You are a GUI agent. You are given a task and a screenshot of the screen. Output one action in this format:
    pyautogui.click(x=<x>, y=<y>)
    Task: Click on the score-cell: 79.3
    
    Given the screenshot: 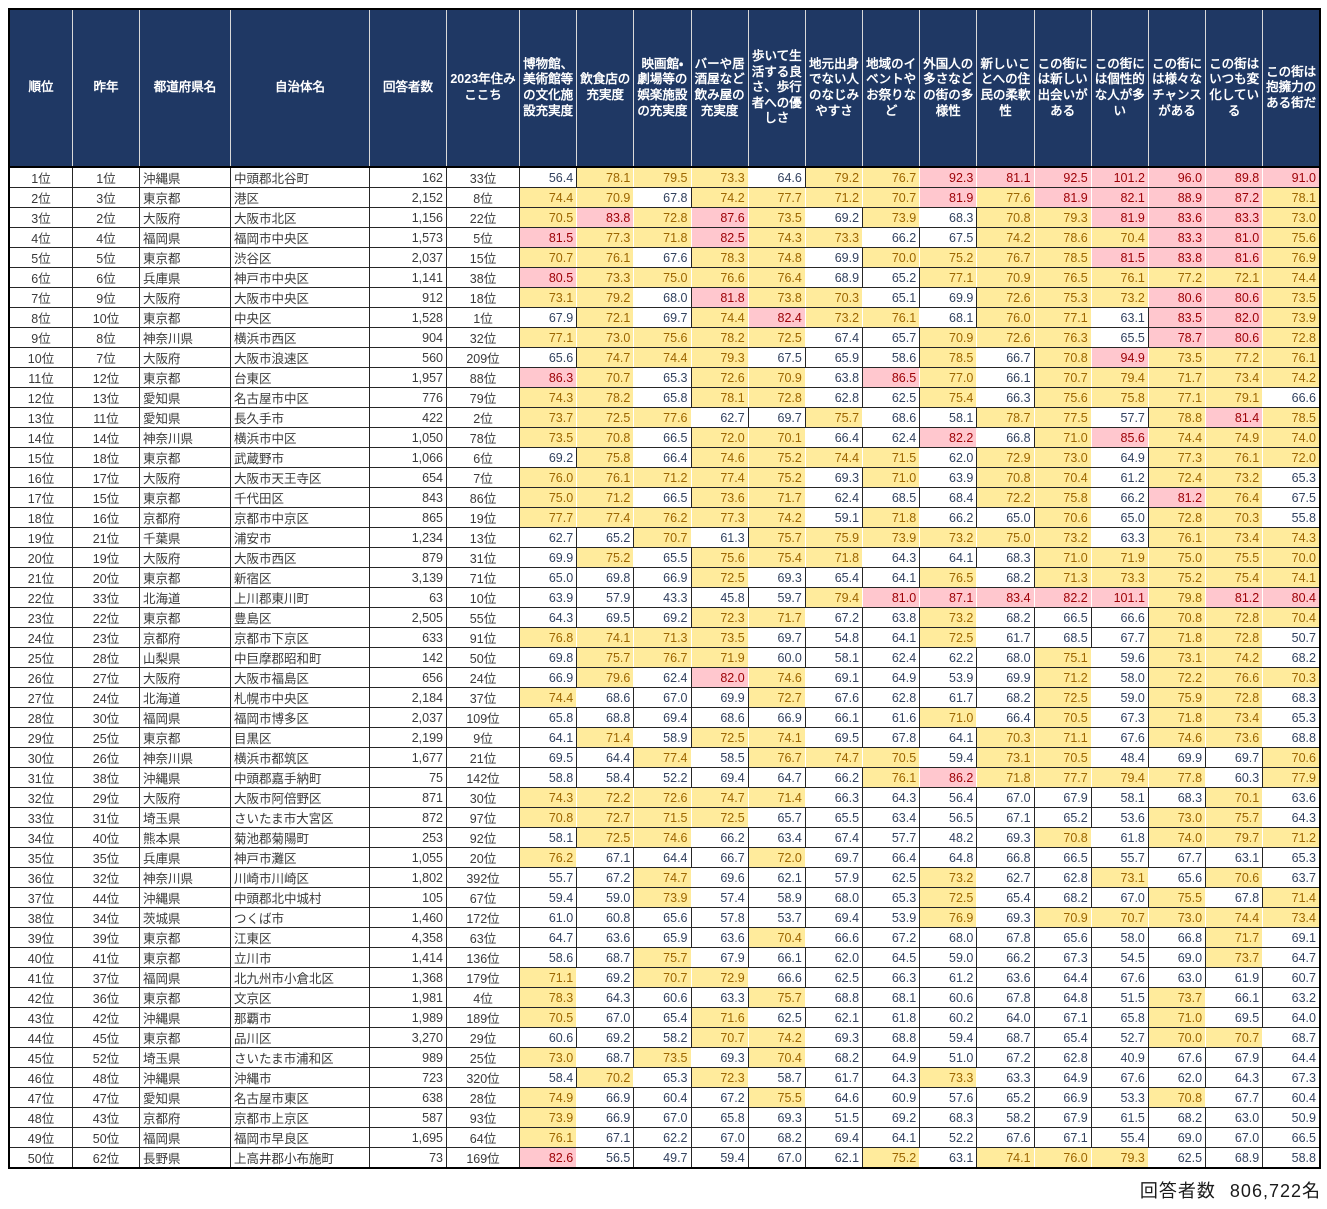 What is the action you would take?
    pyautogui.click(x=1119, y=1158)
    